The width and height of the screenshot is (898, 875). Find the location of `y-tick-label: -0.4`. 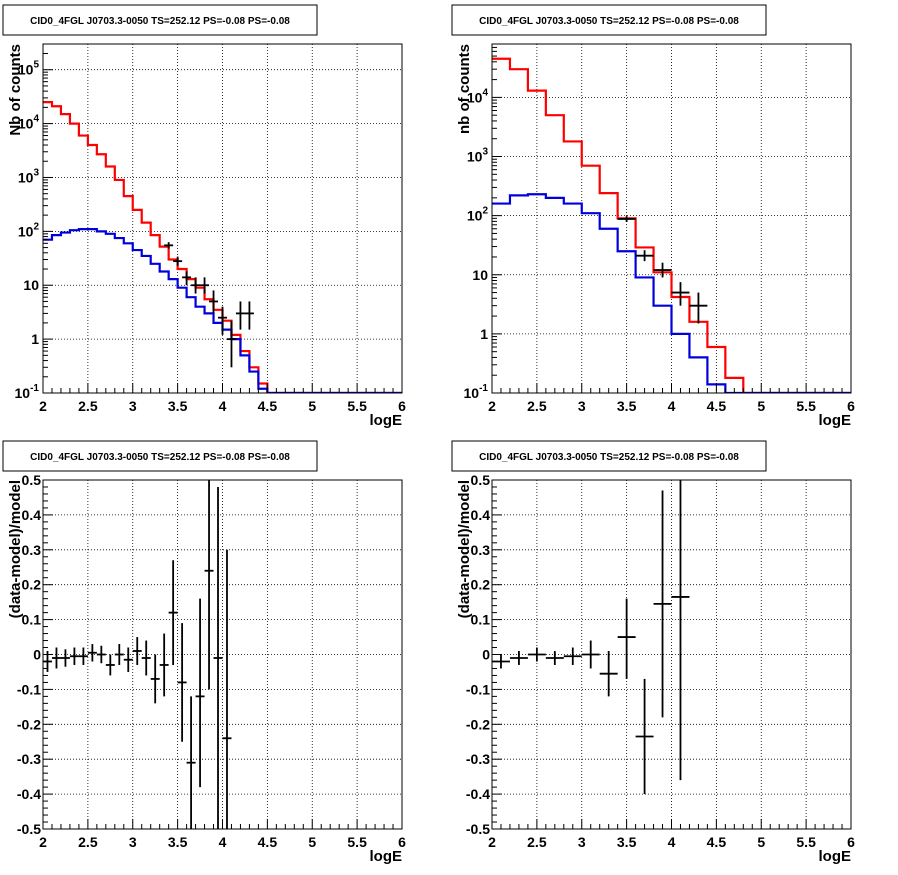

y-tick-label: -0.4 is located at coordinates (29, 794).